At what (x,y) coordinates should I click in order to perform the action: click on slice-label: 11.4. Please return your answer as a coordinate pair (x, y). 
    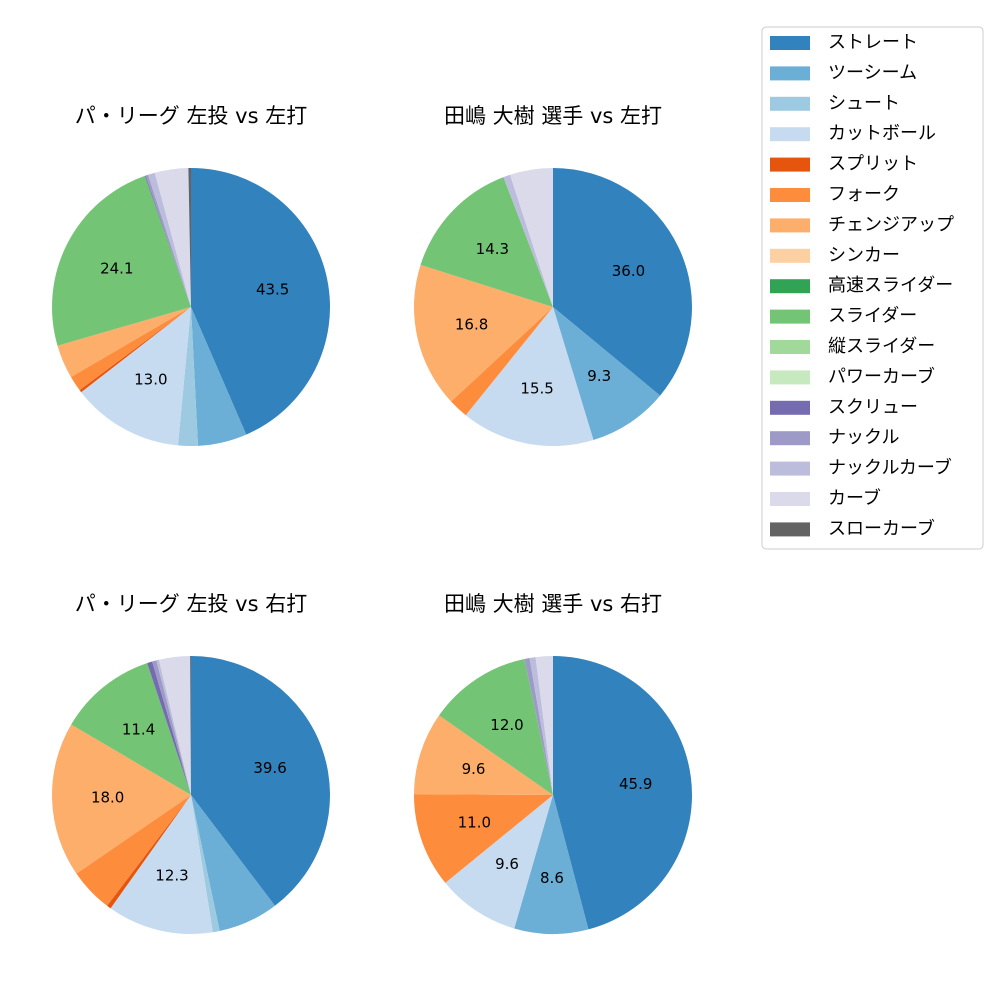
    Looking at the image, I should click on (138, 730).